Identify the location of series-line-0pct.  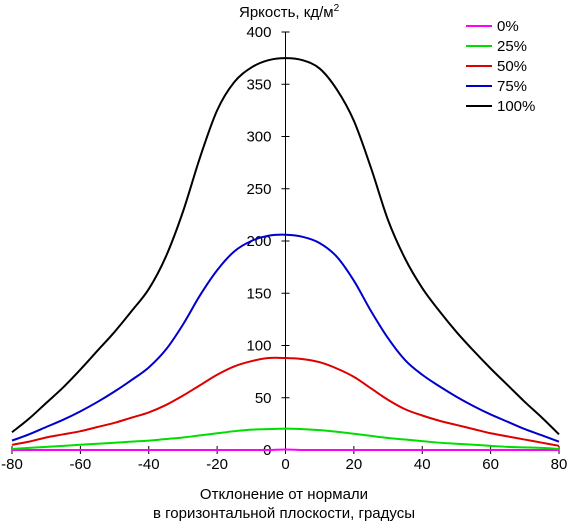
(285, 450).